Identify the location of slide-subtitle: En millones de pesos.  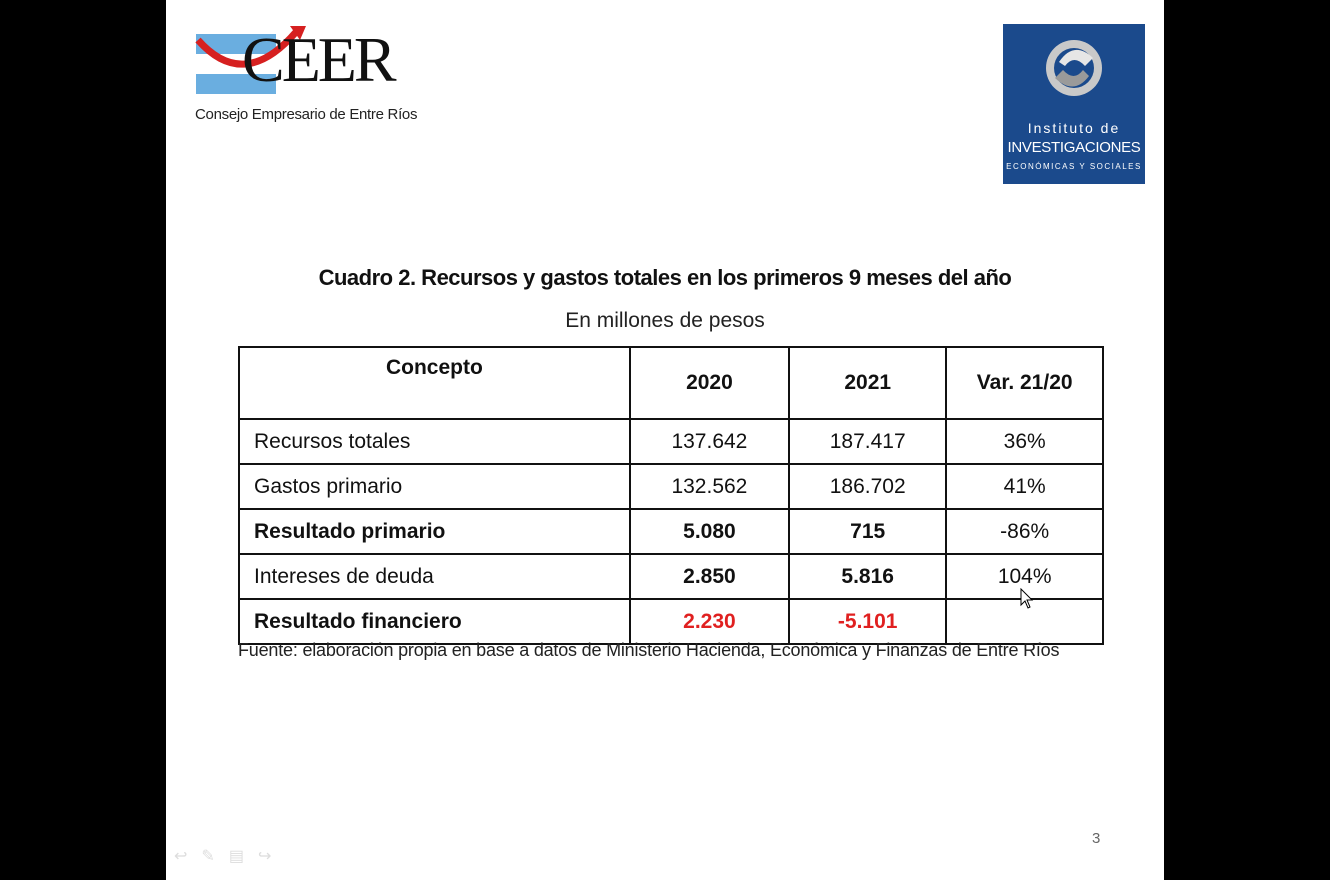
(665, 320).